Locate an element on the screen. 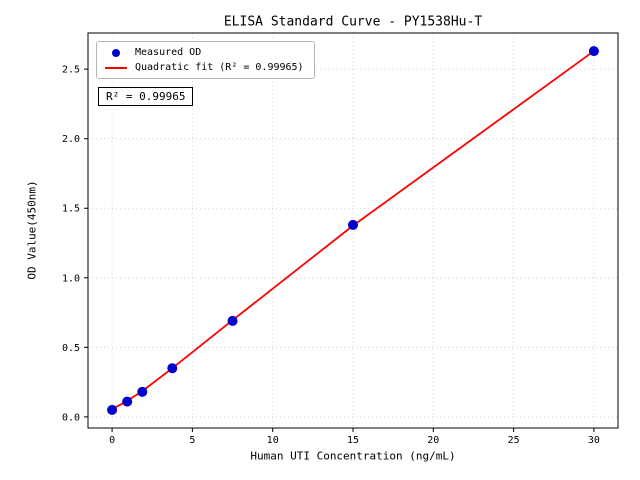 This screenshot has height=480, width=640. y-tick-label: 2.5 is located at coordinates (71, 70).